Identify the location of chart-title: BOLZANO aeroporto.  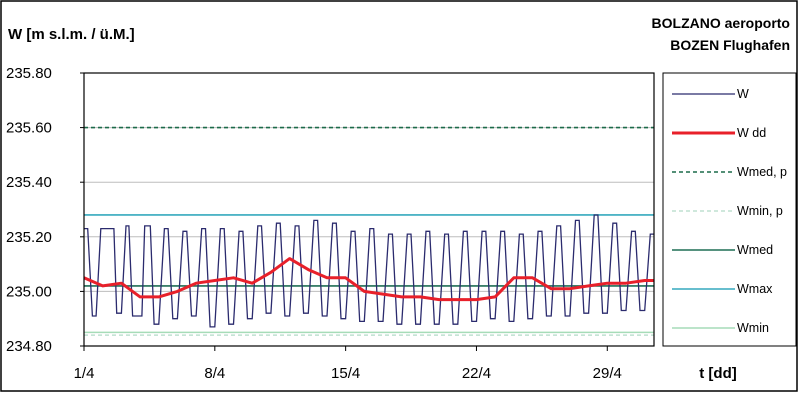
(721, 23).